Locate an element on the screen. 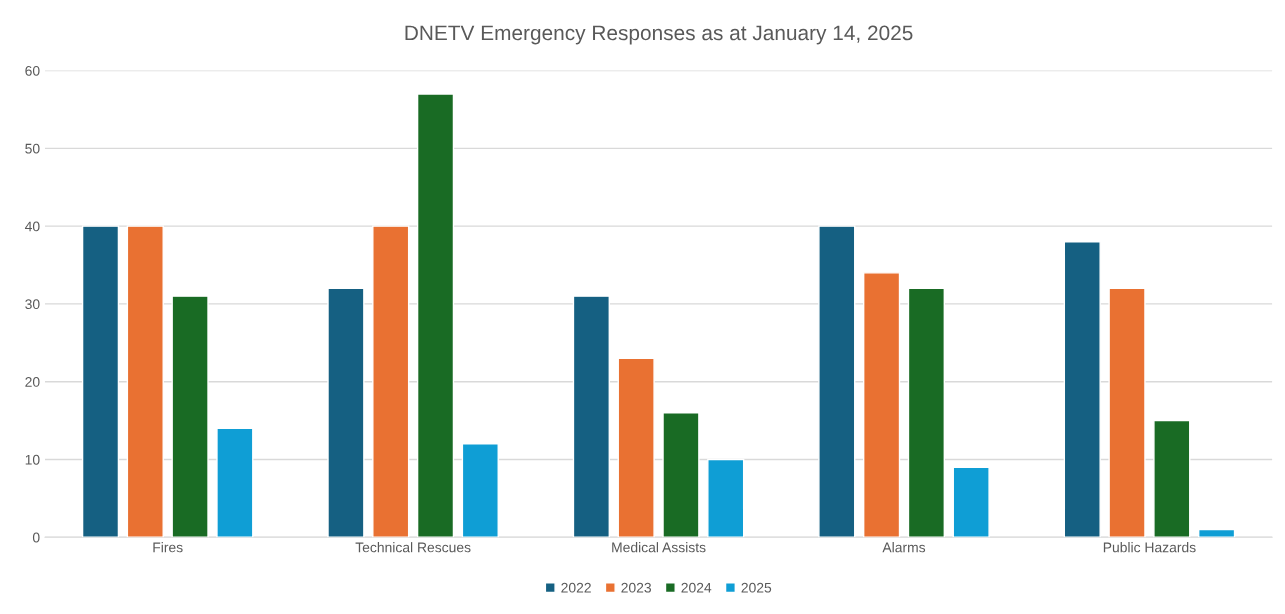 The image size is (1285, 614). y-tick-label: 20 is located at coordinates (32, 382).